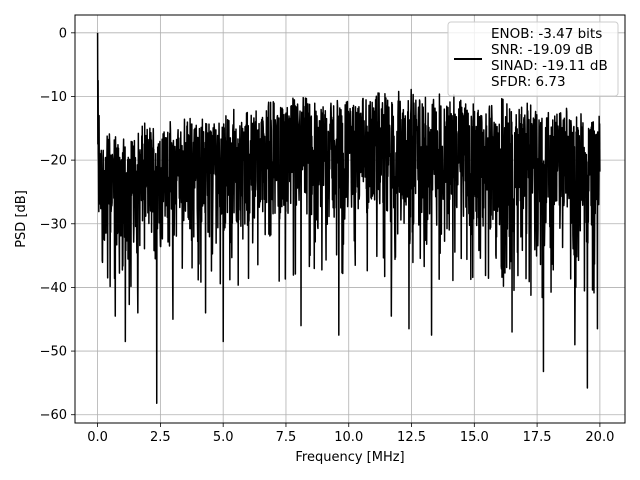 Image resolution: width=640 pixels, height=480 pixels. I want to click on y-tick-label: −30, so click(53, 224).